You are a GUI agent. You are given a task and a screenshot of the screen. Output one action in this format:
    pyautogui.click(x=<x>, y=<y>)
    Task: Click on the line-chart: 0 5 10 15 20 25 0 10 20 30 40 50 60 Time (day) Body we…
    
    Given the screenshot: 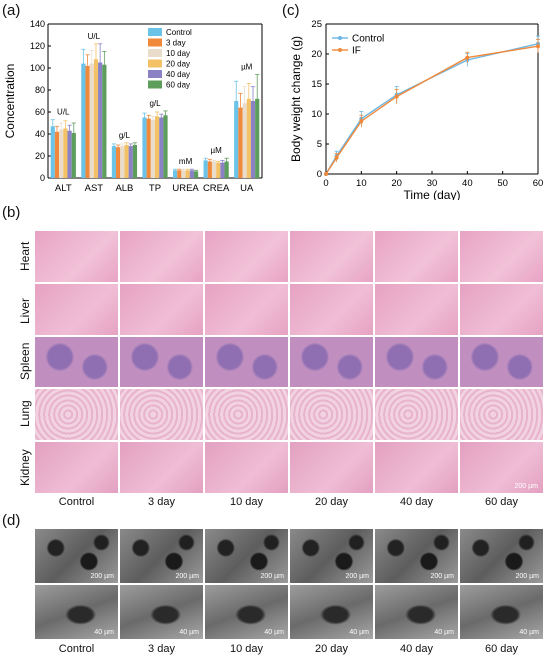 What is the action you would take?
    pyautogui.click(x=416, y=109)
    